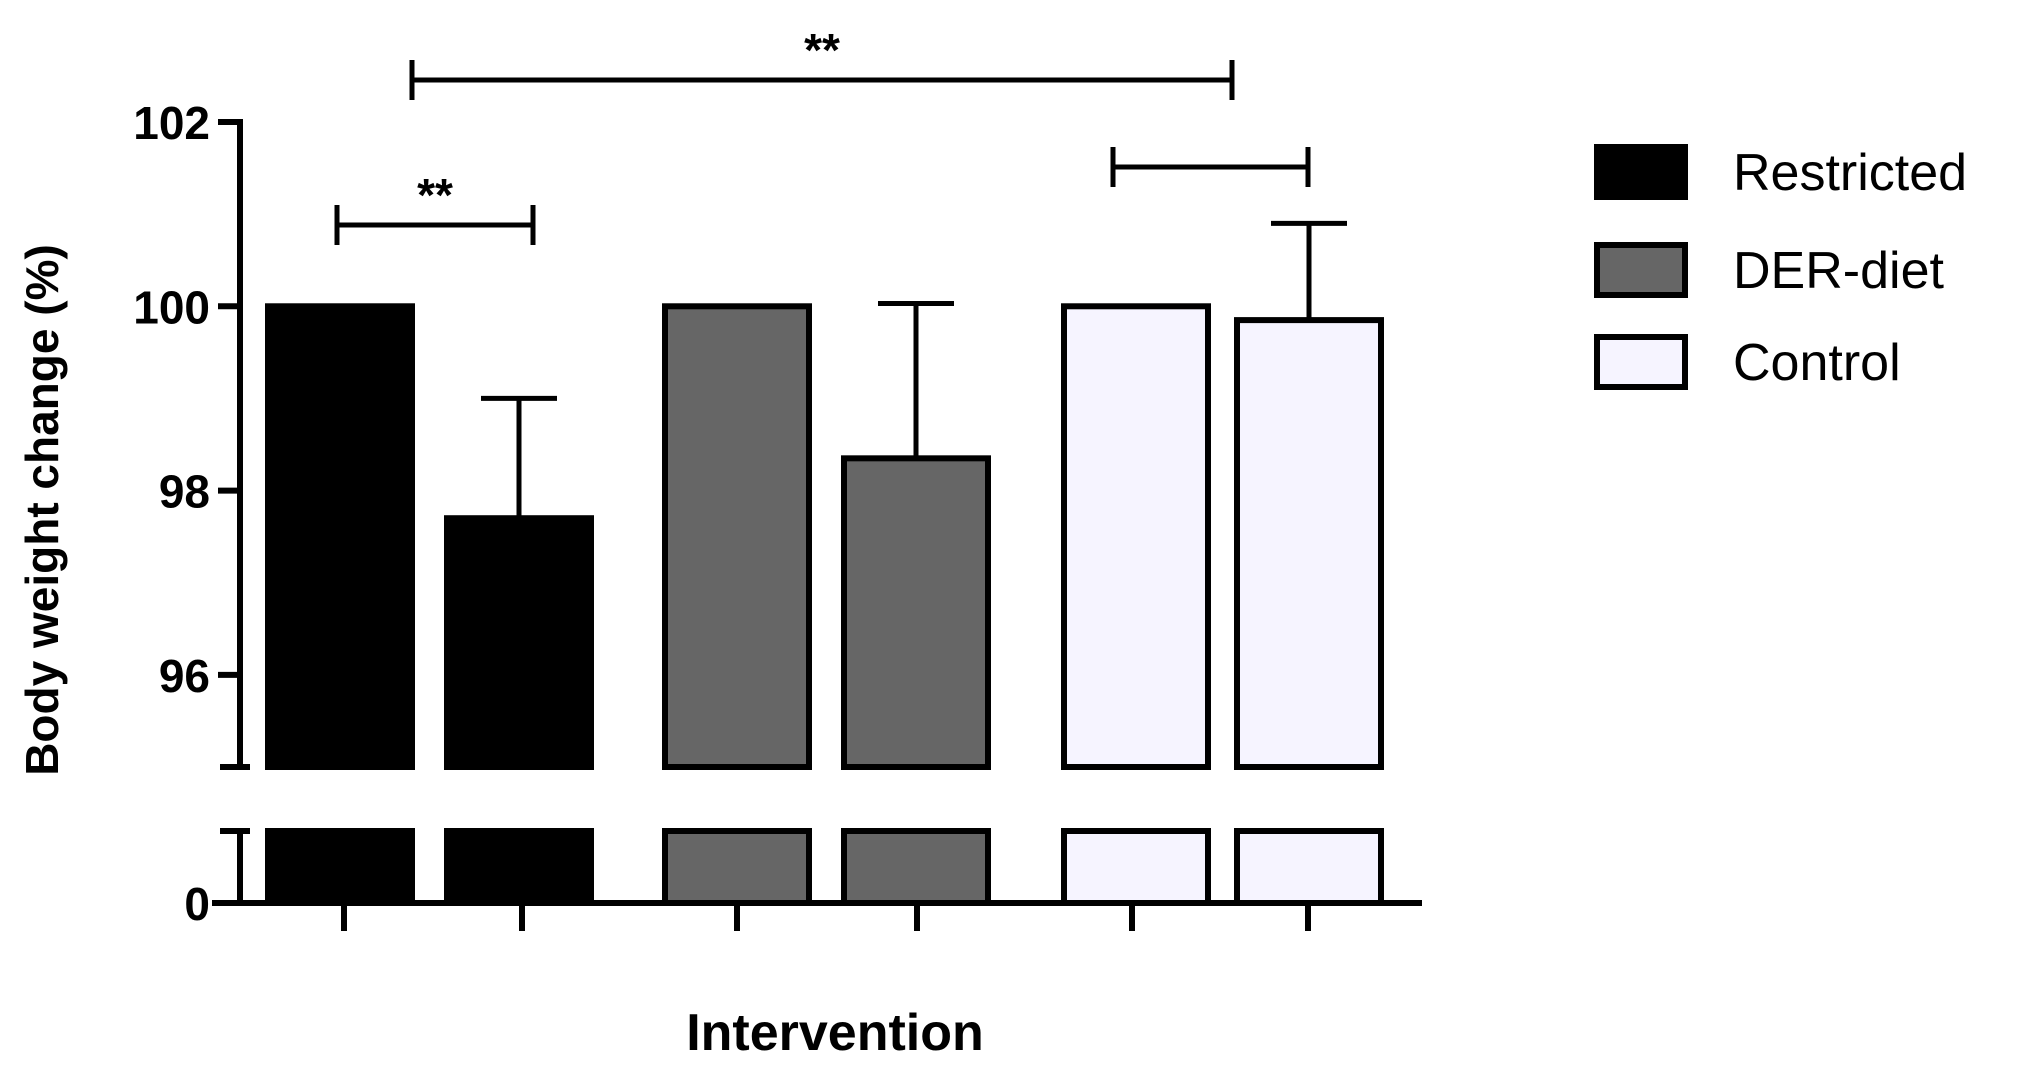 The height and width of the screenshot is (1081, 2035). Describe the element at coordinates (340, 536) in the screenshot. I see `bar-restricted-1-upper` at that location.